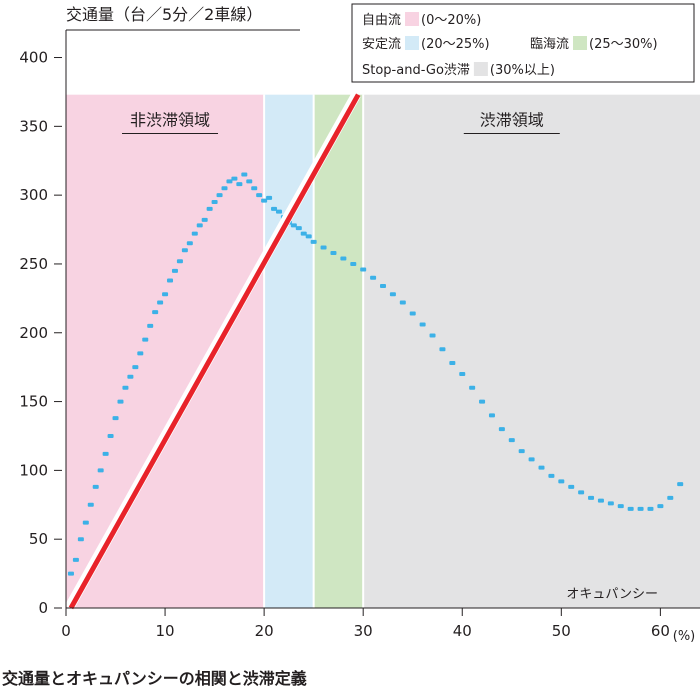  What do you see at coordinates (33, 470) in the screenshot?
I see `y-tick-label-2: 100` at bounding box center [33, 470].